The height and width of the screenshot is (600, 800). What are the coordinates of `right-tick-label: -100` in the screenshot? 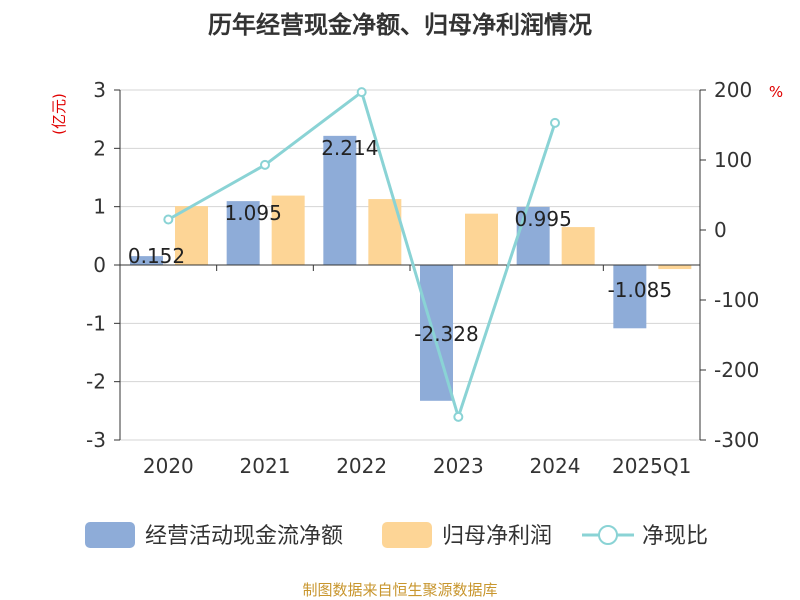 It's located at (736, 300).